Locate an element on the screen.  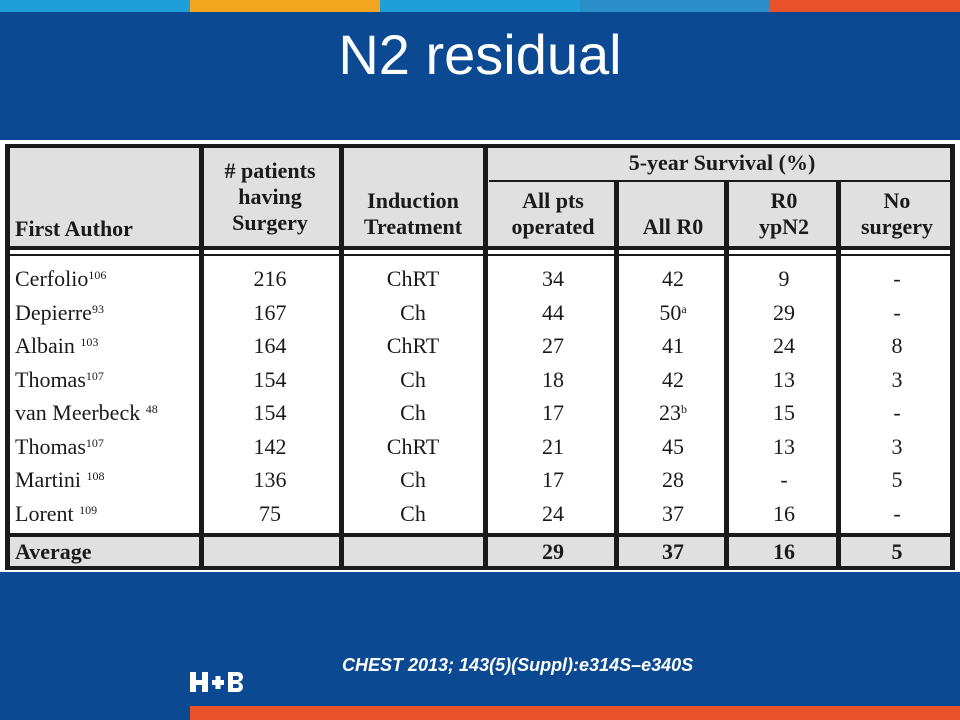
cell-value: 21 is located at coordinates (553, 446).